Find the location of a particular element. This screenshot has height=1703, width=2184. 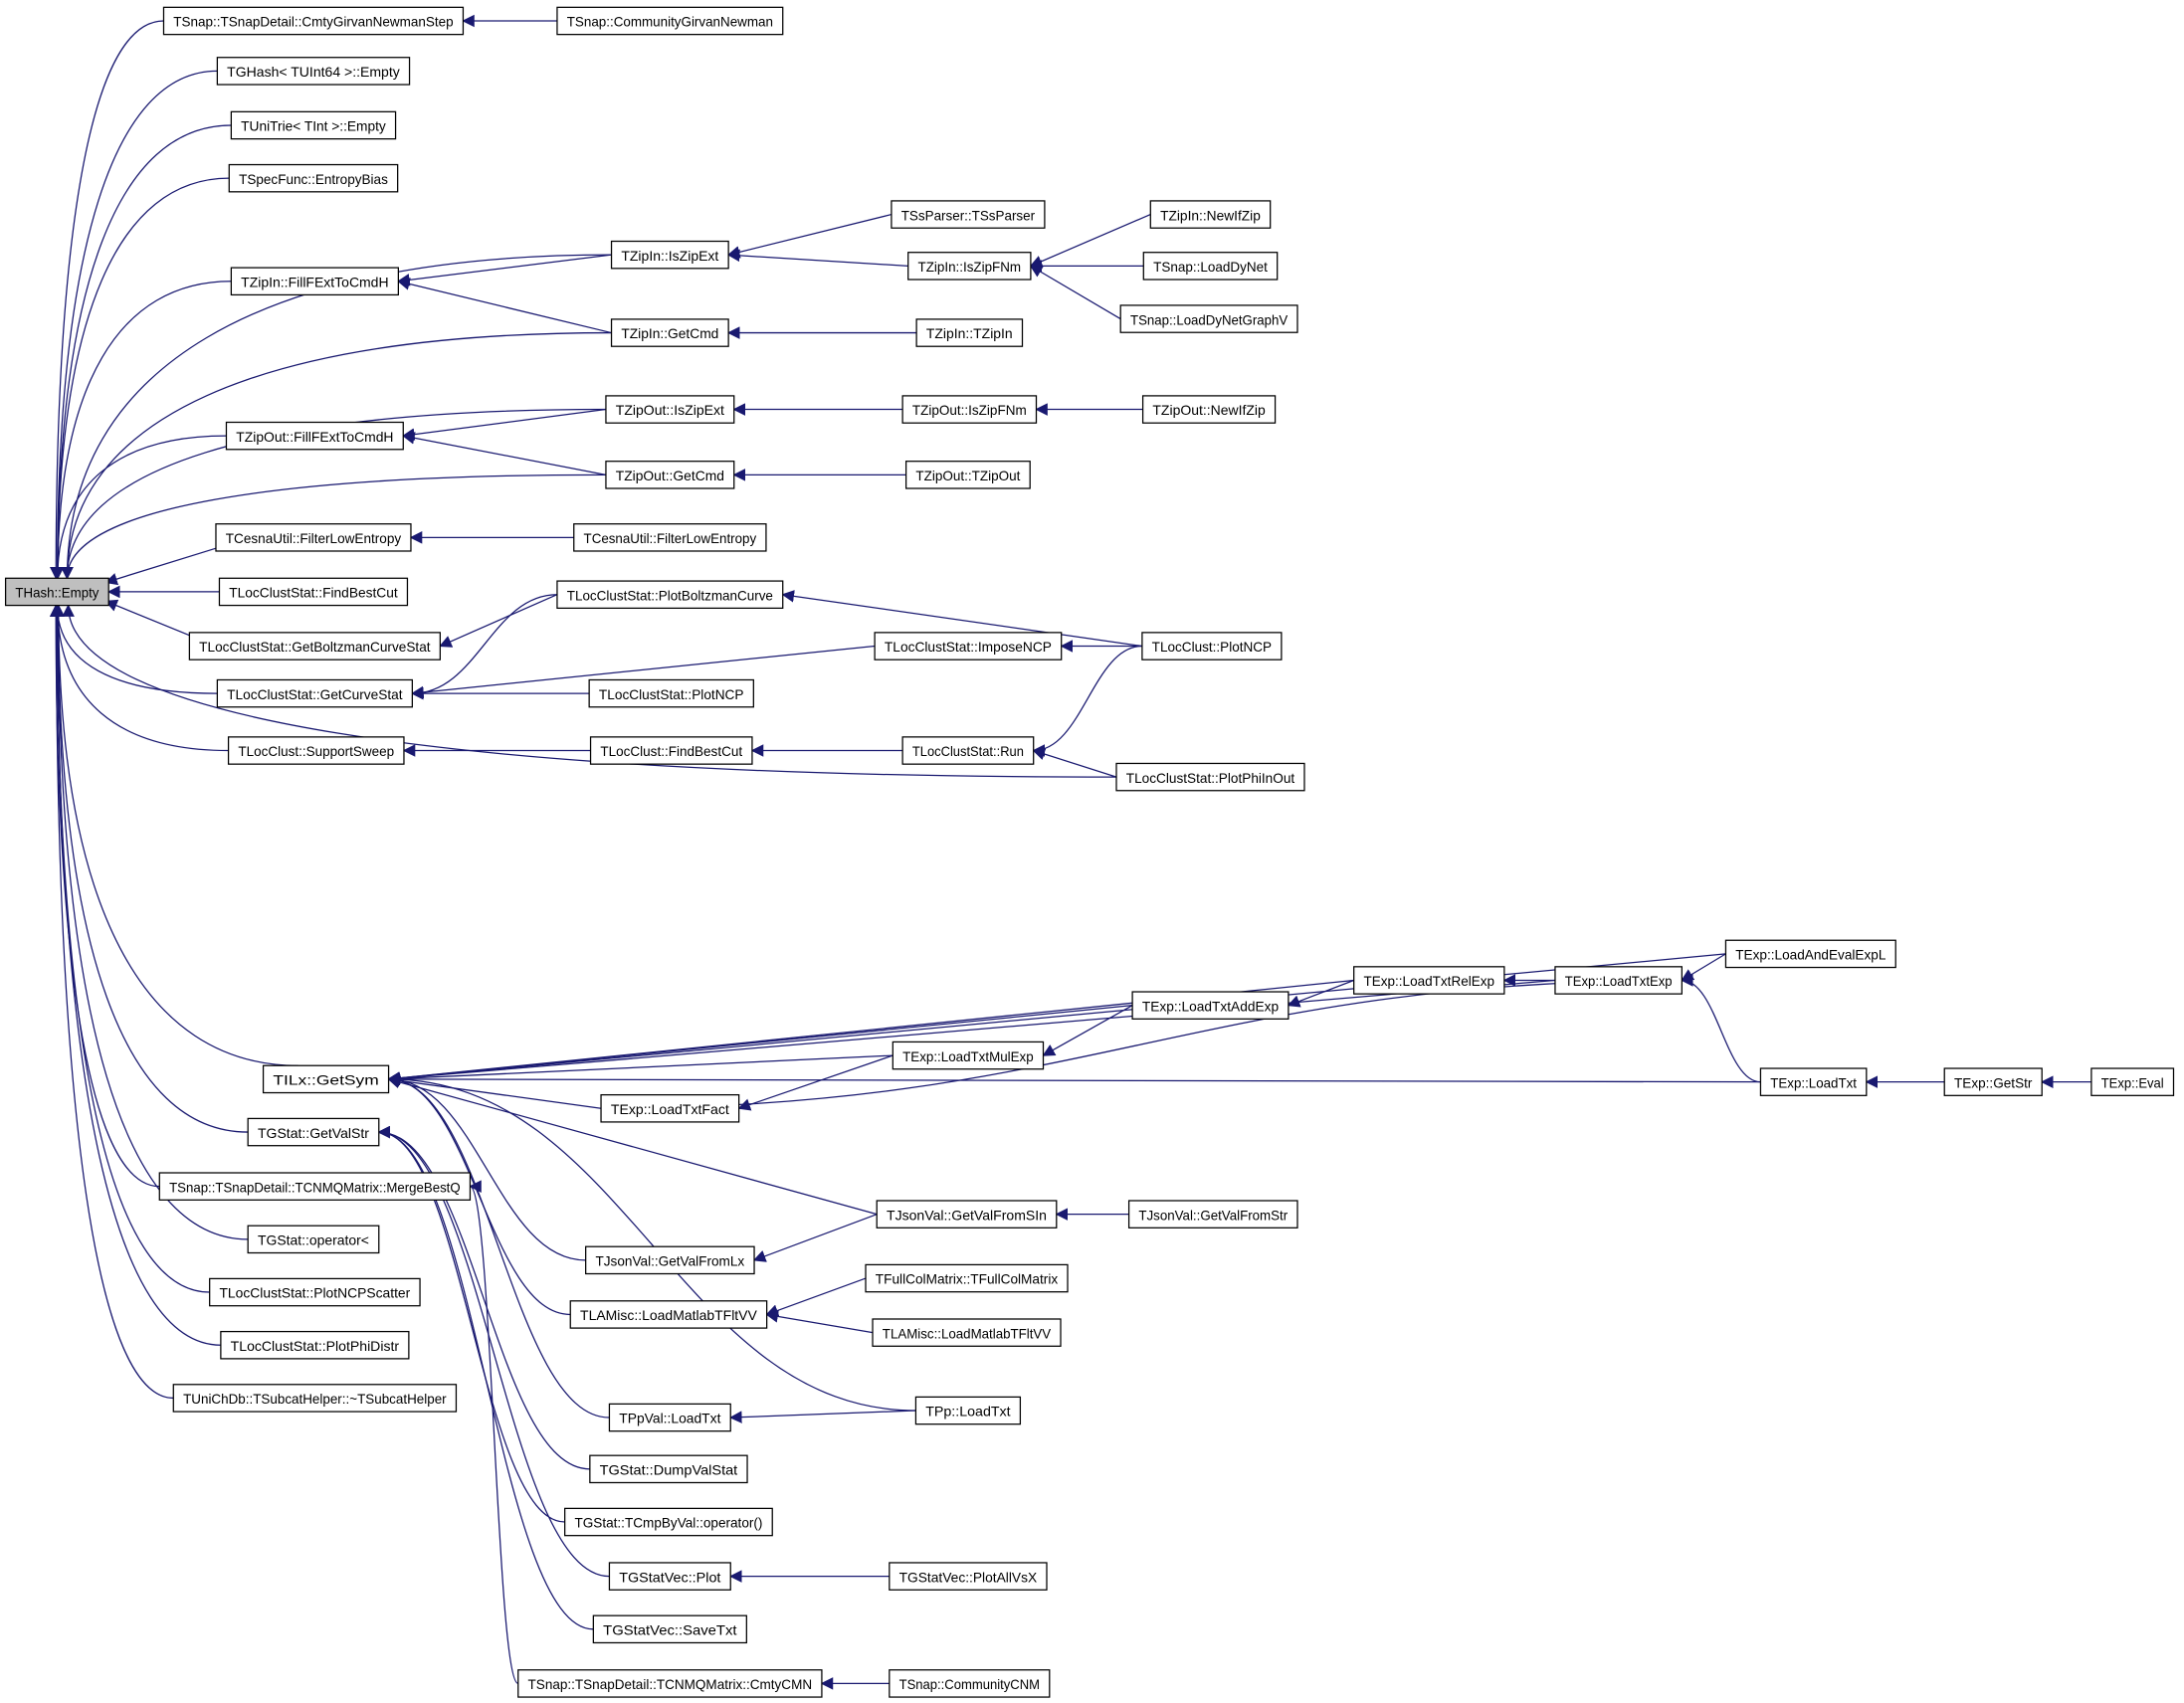

node-cesna-fle2: TCesnaUtil::FilterLowEntropy is located at coordinates (670, 537).